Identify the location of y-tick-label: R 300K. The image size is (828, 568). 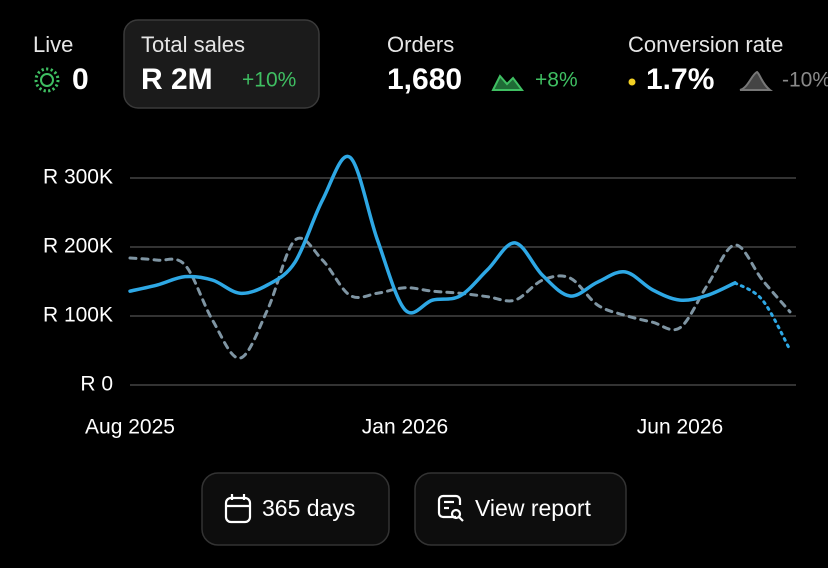
(78, 177).